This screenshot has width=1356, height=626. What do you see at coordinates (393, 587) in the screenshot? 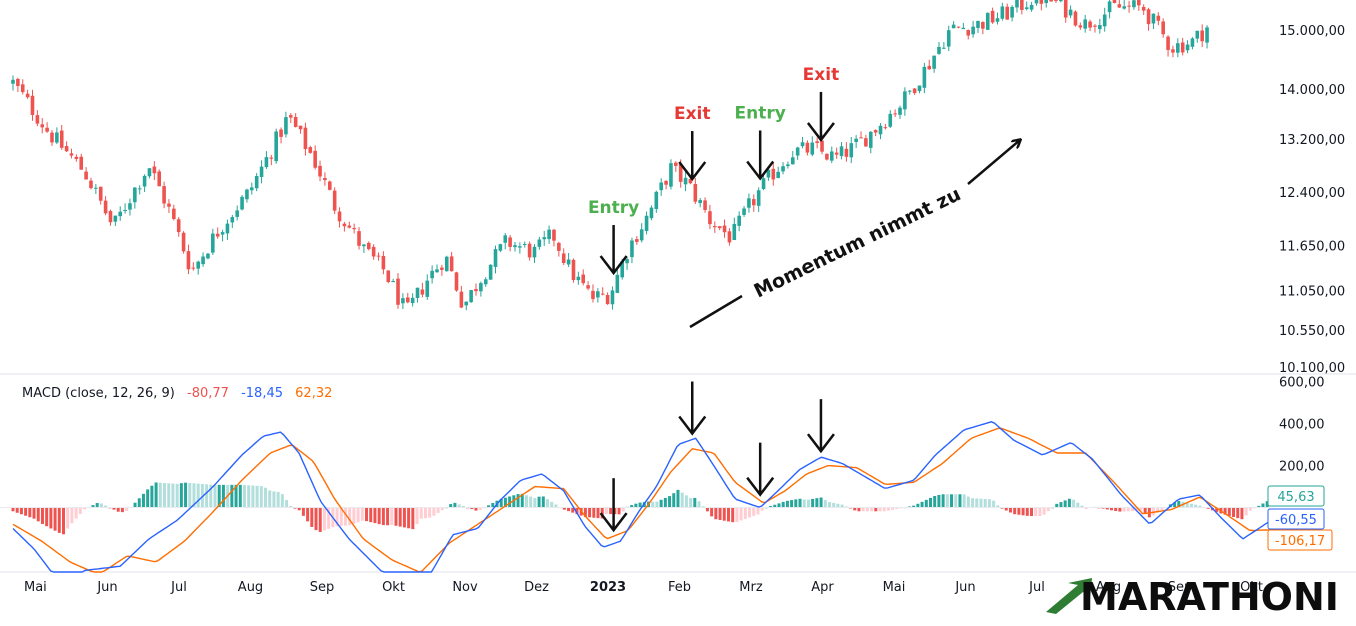
I see `month-label: Okt` at bounding box center [393, 587].